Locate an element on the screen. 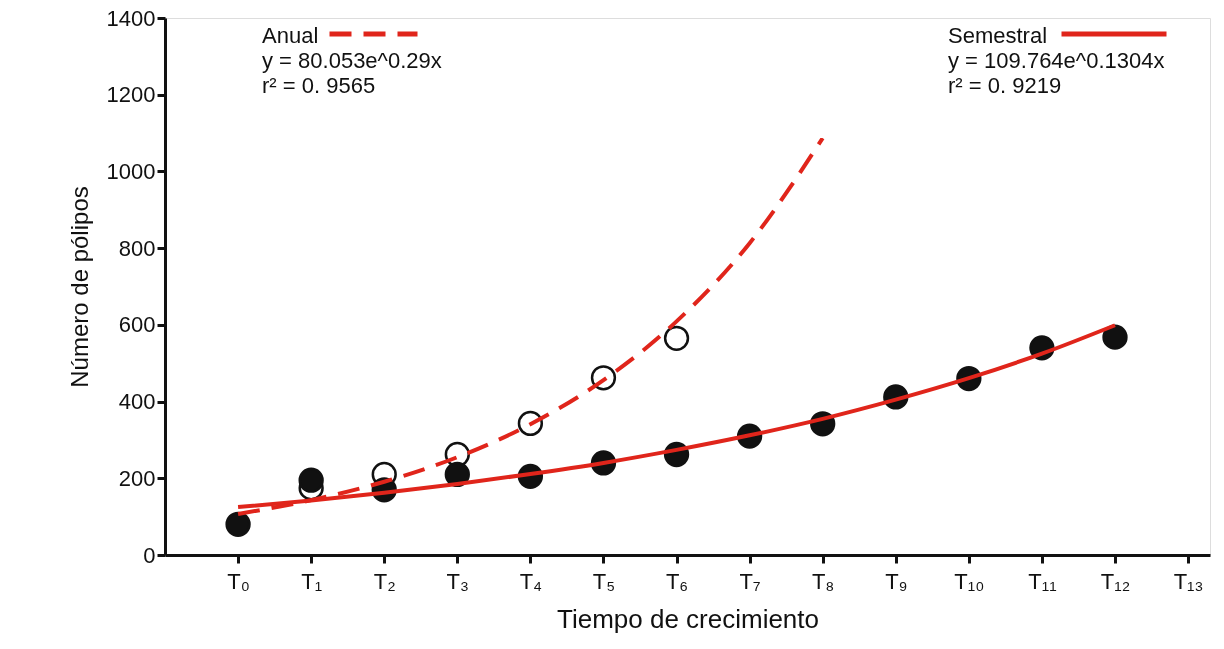 The width and height of the screenshot is (1224, 649). y-tick-label: 1000 is located at coordinates (131, 171).